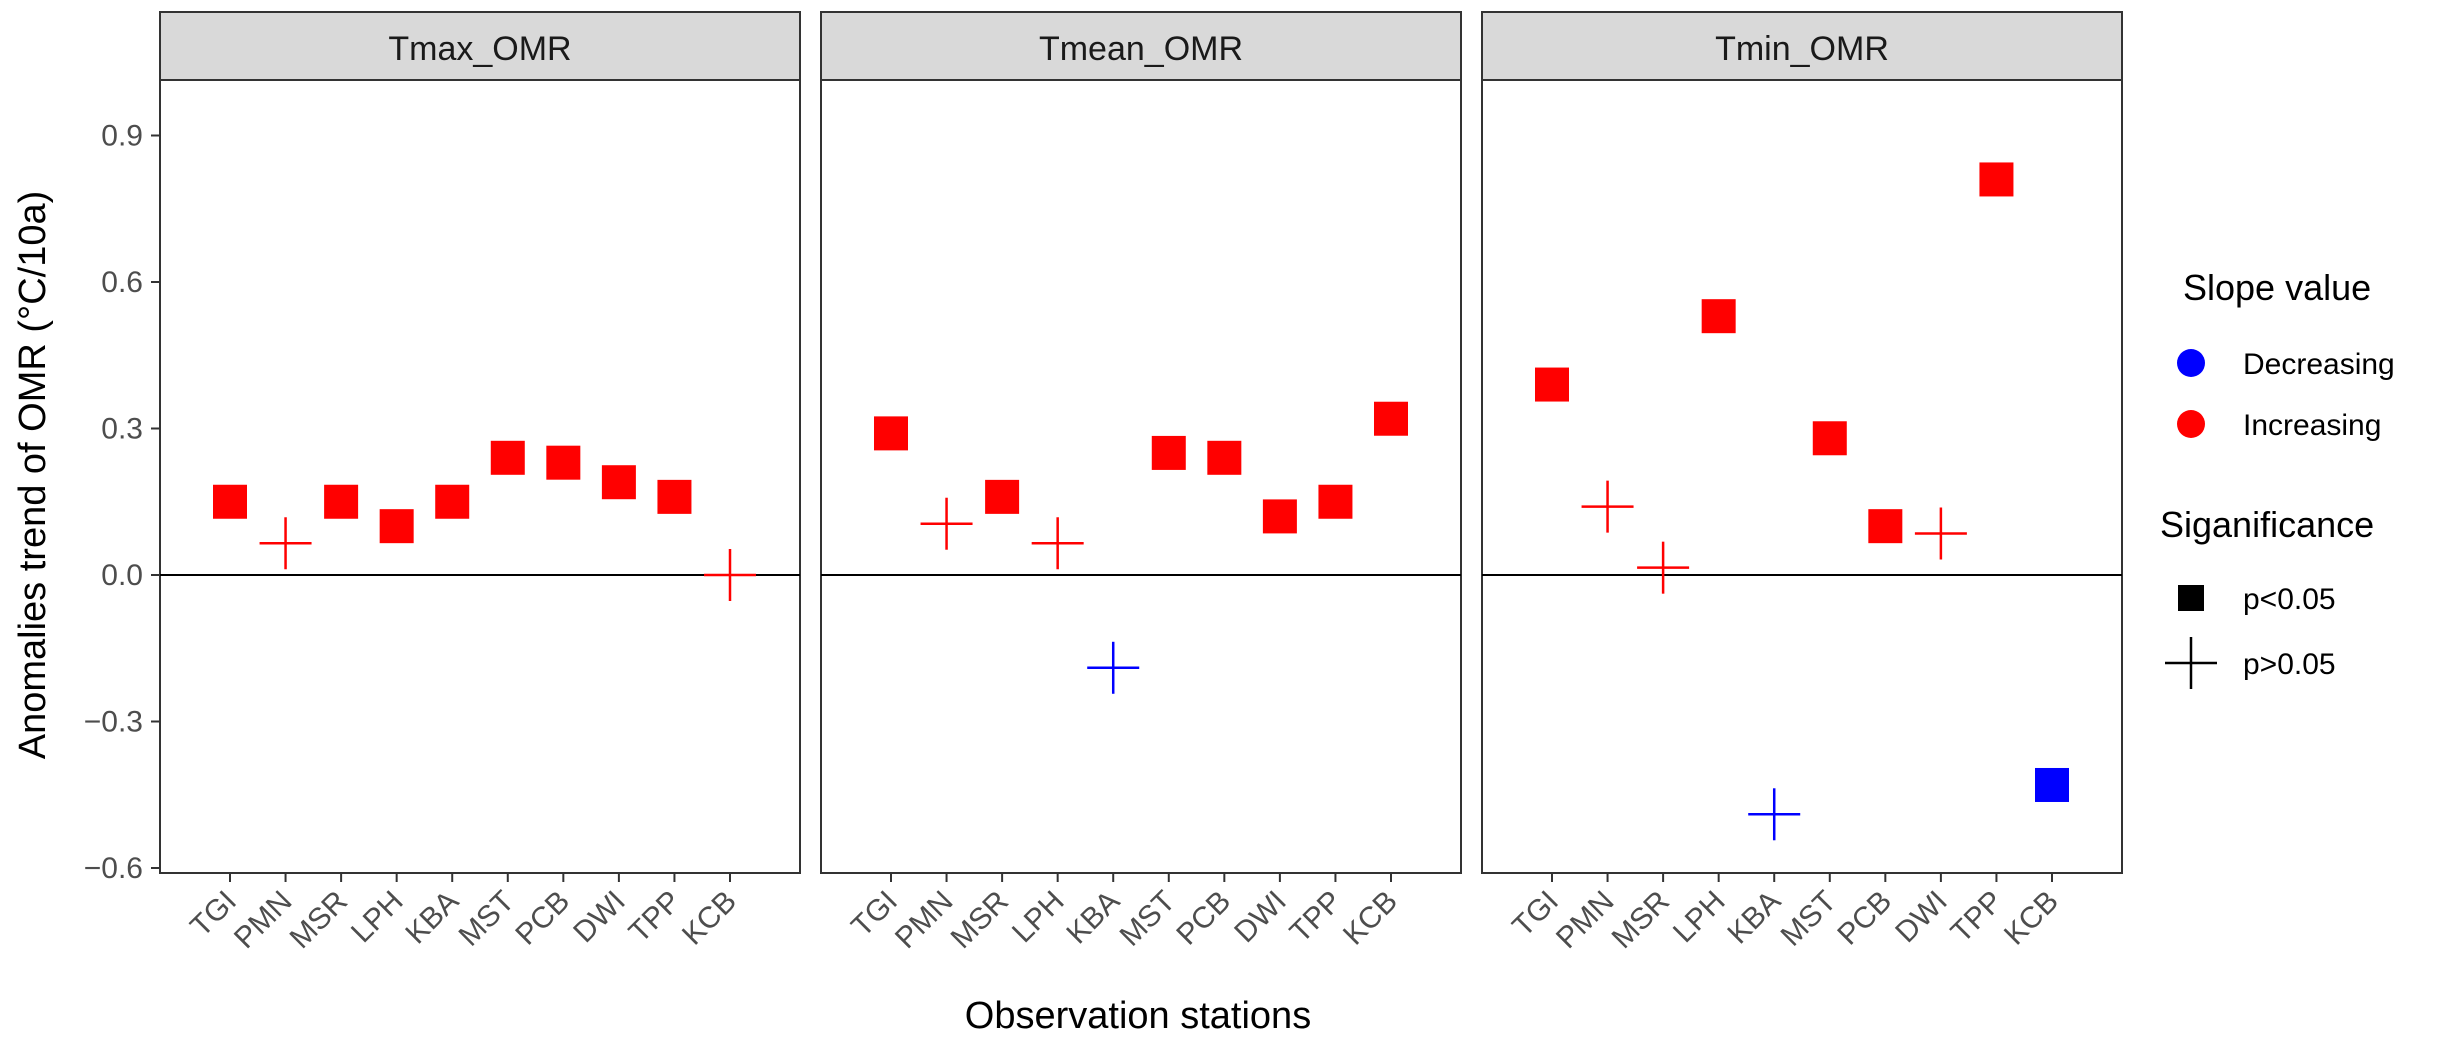 The height and width of the screenshot is (1042, 2447). What do you see at coordinates (122, 575) in the screenshot?
I see `y-tick-label: 0.0` at bounding box center [122, 575].